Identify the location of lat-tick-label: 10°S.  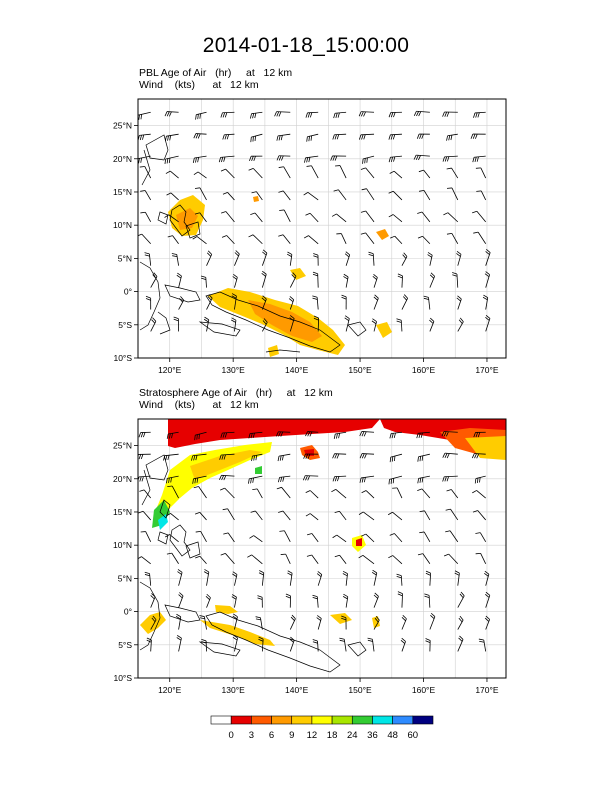
(122, 678).